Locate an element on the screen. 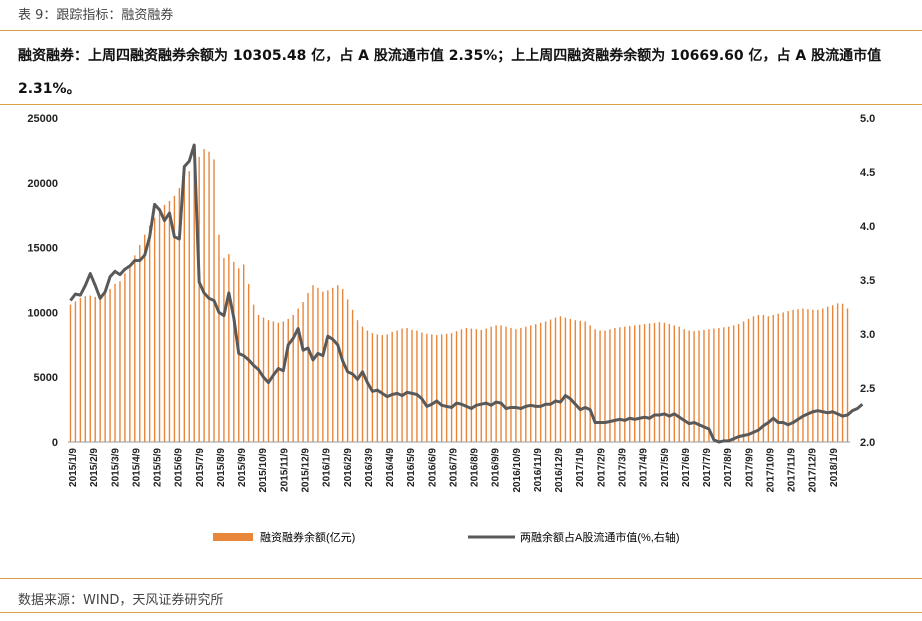 Image resolution: width=922 pixels, height=621 pixels. y-right-tick-label: 5.0 is located at coordinates (867, 119).